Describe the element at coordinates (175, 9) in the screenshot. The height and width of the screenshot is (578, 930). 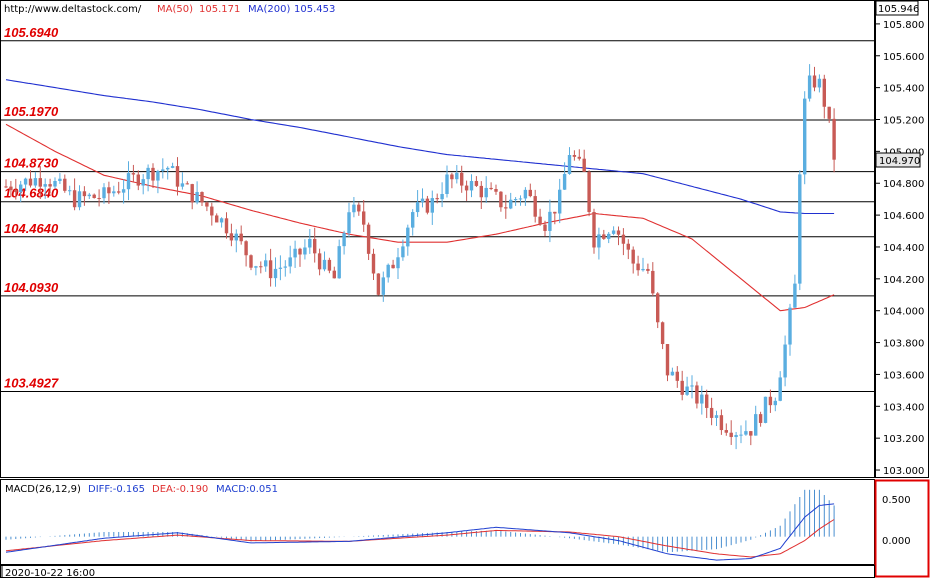
I see `ma50-label: MA(50)` at that location.